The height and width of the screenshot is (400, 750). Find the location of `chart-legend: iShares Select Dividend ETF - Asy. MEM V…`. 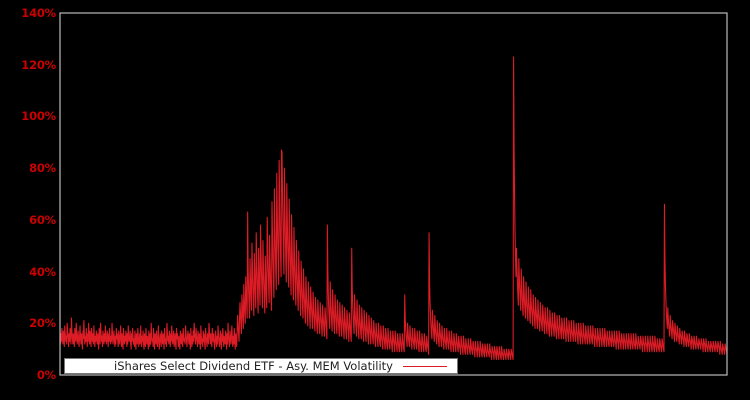

chart-legend: iShares Select Dividend ETF - Asy. MEM V… is located at coordinates (261, 366).